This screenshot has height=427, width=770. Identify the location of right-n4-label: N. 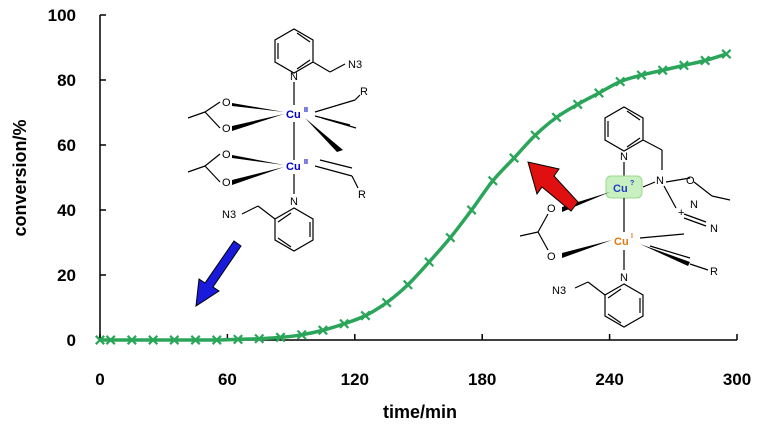
(714, 229).